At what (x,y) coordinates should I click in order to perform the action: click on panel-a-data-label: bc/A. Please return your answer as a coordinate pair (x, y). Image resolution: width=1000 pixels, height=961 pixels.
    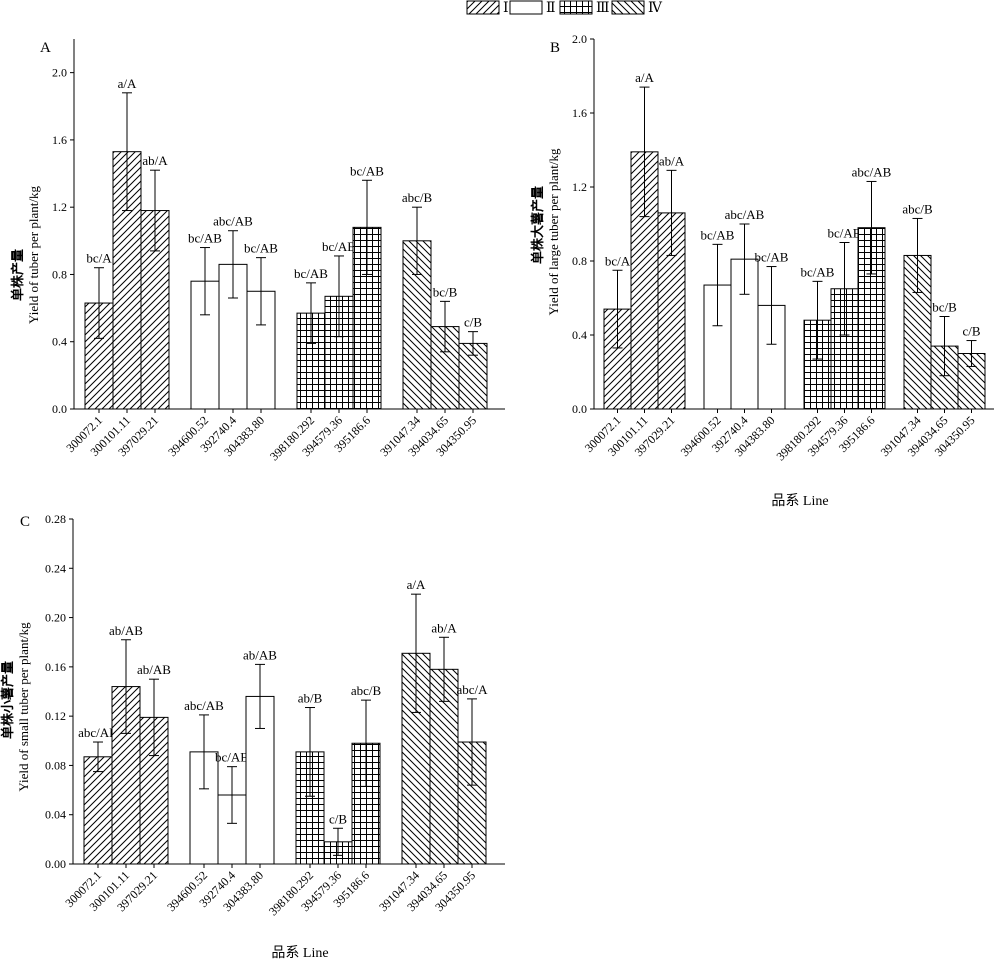
    Looking at the image, I should click on (99, 258).